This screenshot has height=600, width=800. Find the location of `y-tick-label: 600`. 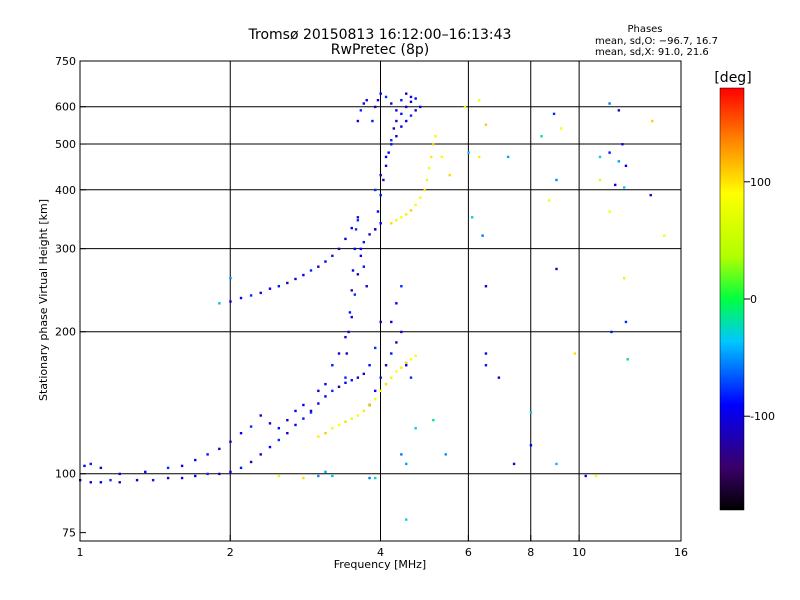

y-tick-label: 600 is located at coordinates (65, 107).